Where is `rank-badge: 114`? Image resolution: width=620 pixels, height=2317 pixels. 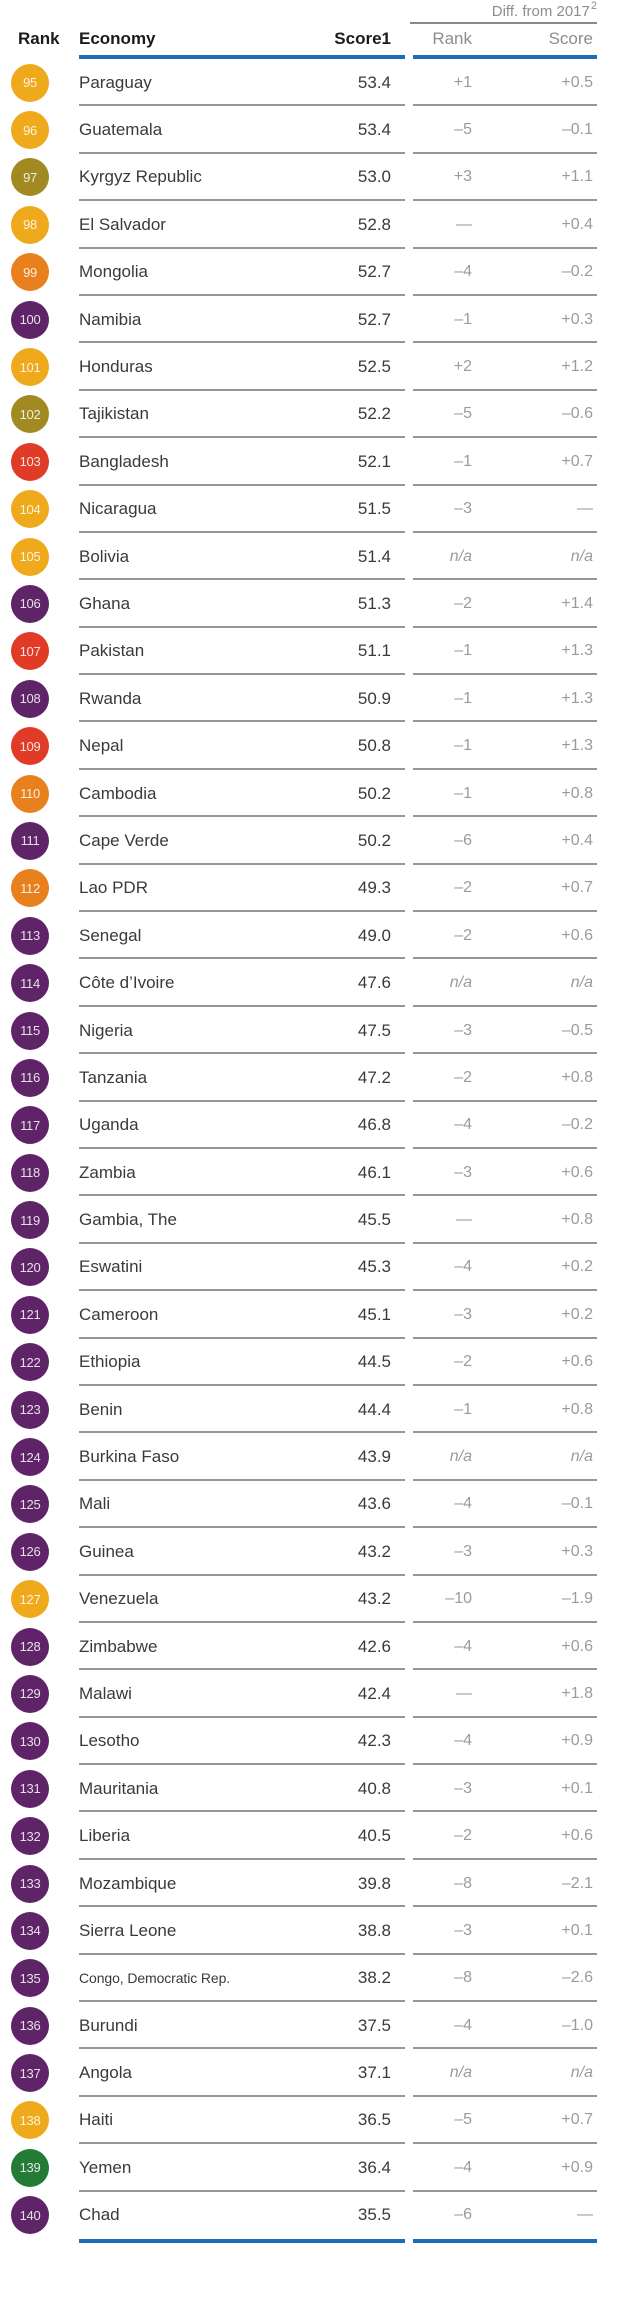
rank-badge: 114 is located at coordinates (30, 983).